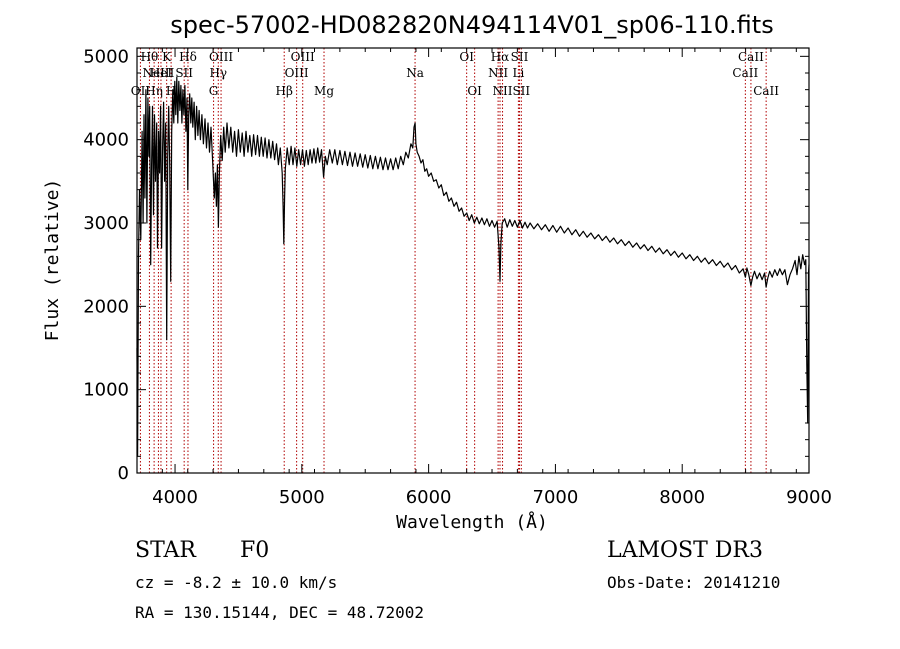 The height and width of the screenshot is (649, 900). What do you see at coordinates (106, 390) in the screenshot?
I see `y-tick-label: 1000` at bounding box center [106, 390].